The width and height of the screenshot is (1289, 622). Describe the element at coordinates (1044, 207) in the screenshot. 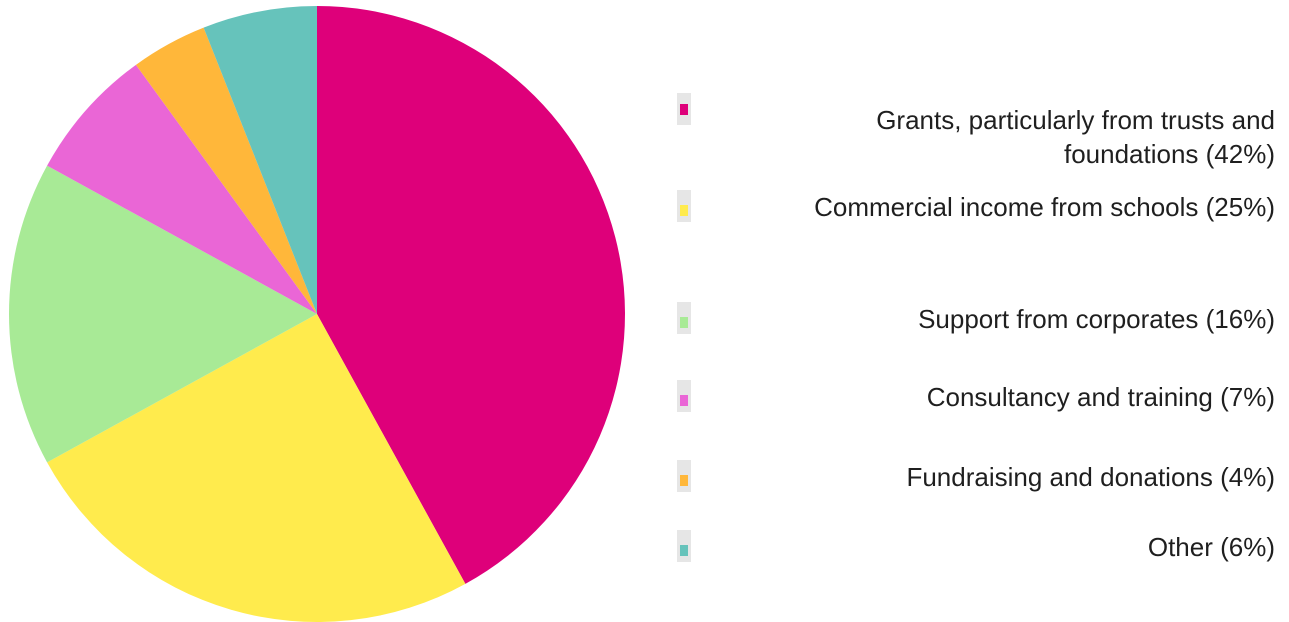

I see `legend-label: Commercial income from schools (25%)` at that location.